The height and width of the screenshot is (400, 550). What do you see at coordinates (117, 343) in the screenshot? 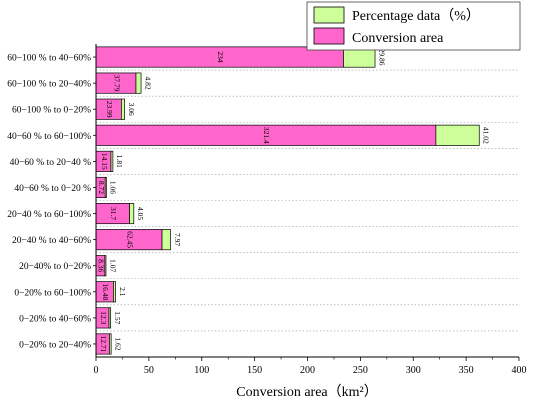
I see `data-label-percentage: 1.62` at bounding box center [117, 343].